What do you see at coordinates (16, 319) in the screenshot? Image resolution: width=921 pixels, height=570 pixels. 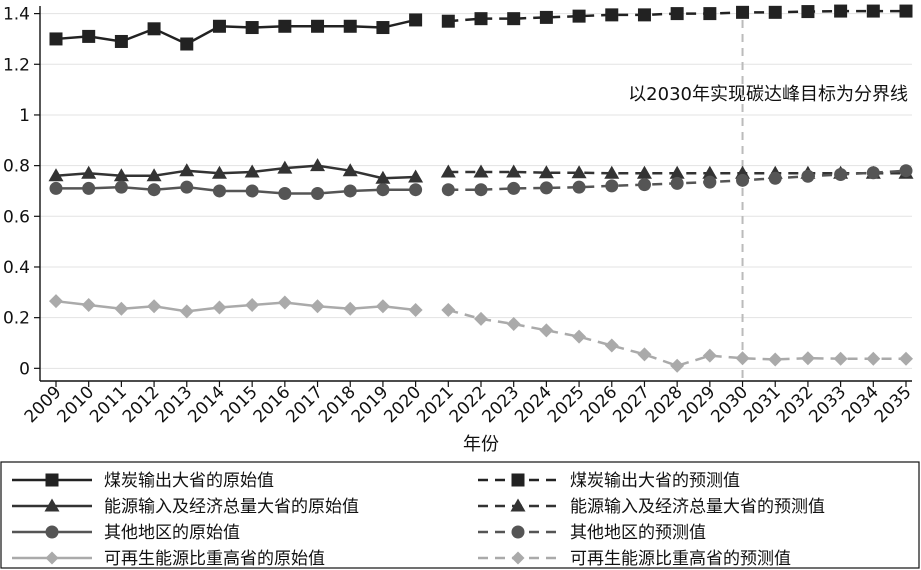 I see `y-tick-label-1: 0.2` at bounding box center [16, 319].